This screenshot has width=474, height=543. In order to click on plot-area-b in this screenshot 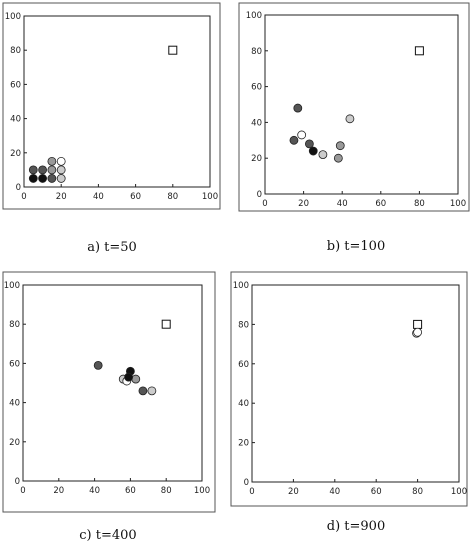, I will do `click(361, 104)`.